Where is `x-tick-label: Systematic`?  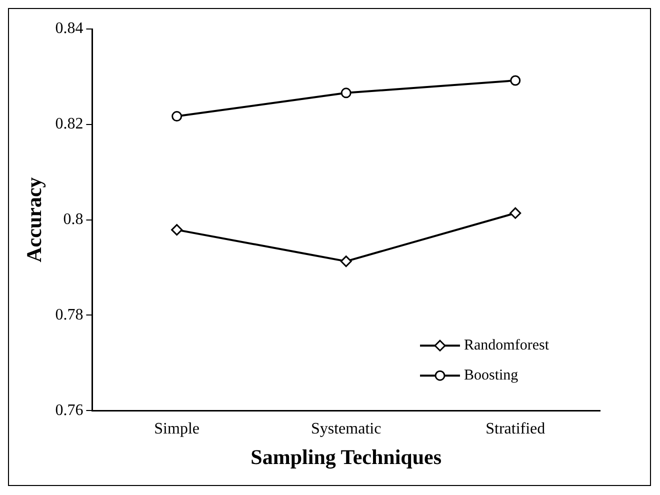
x-tick-label: Systematic is located at coordinates (346, 429).